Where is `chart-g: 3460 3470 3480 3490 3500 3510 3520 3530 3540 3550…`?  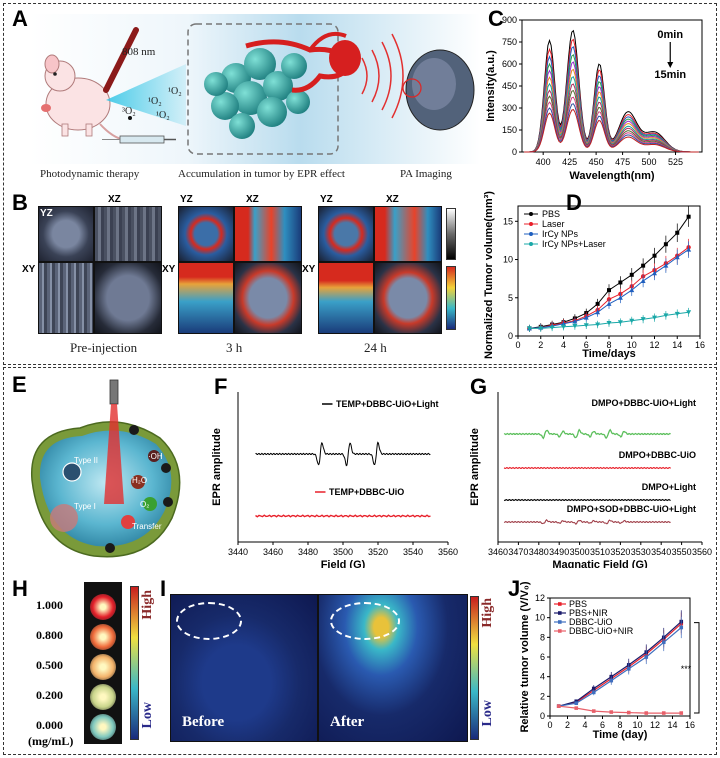
chart-g: 3460 3470 3480 3490 3500 3510 3520 3530 3540 3550… is located at coordinates (590, 480).